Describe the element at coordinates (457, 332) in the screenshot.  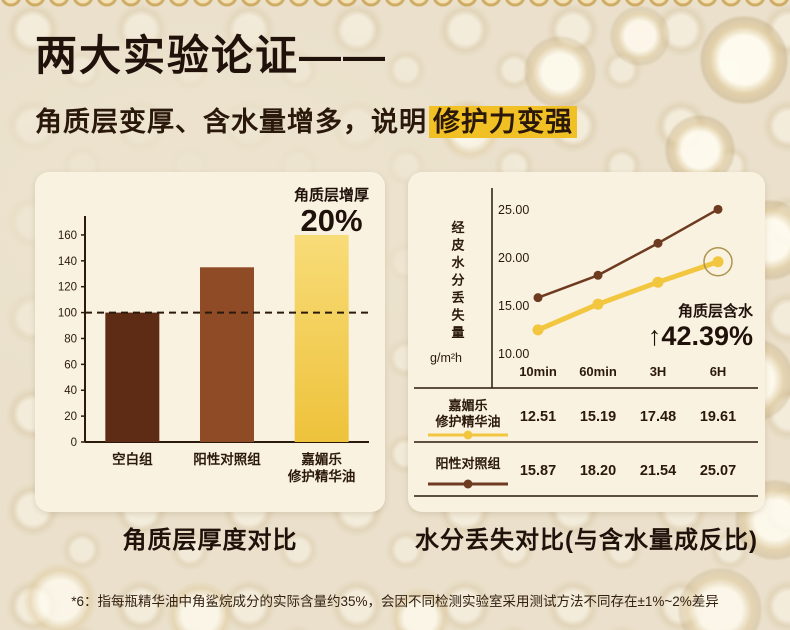
I see `svg-text: 量` at that location.